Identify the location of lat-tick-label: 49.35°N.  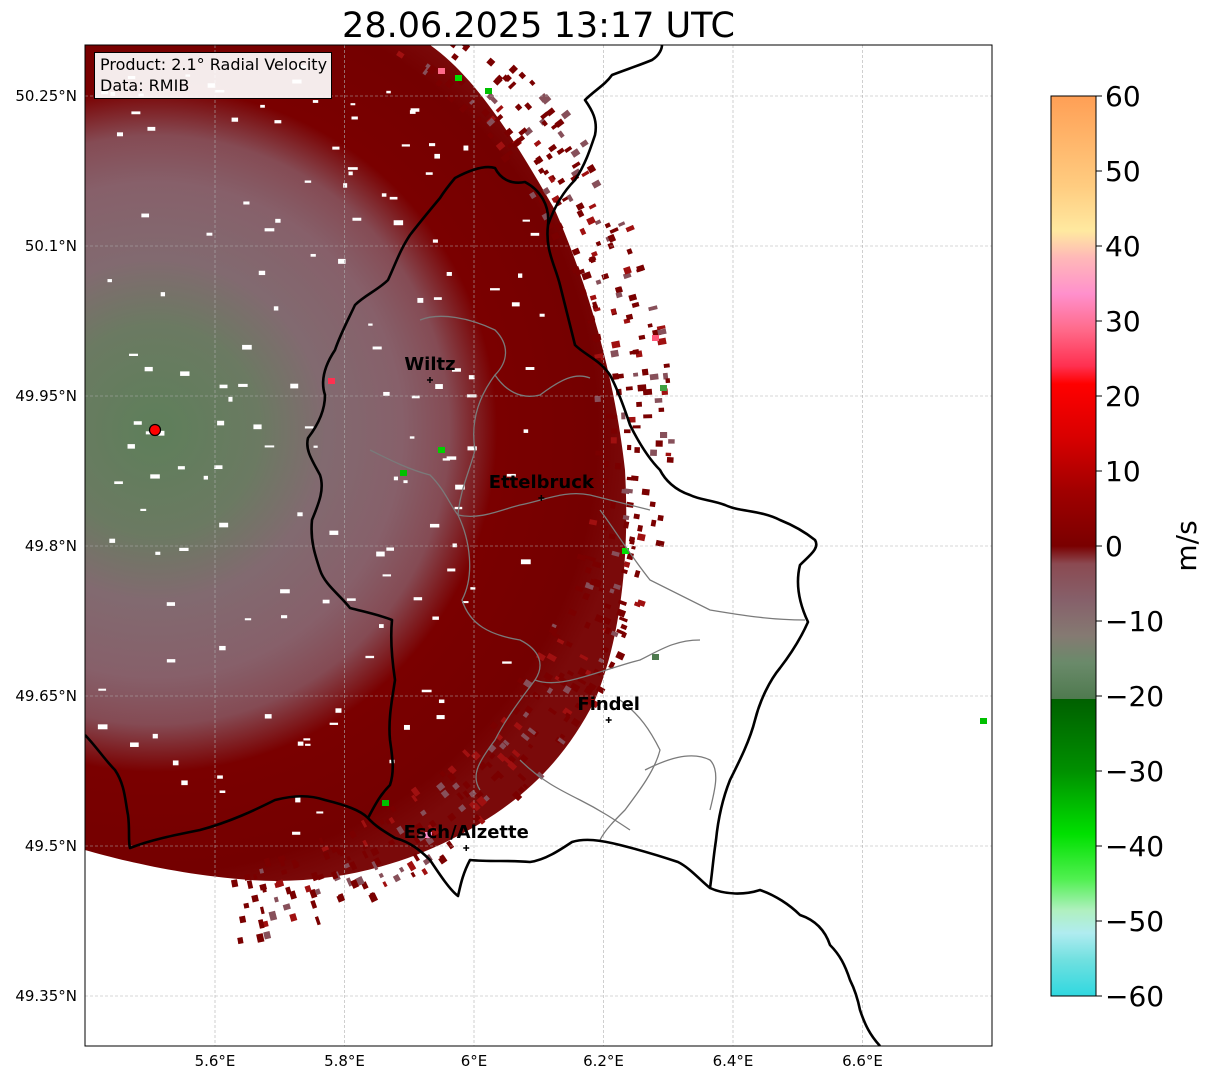
(46, 996).